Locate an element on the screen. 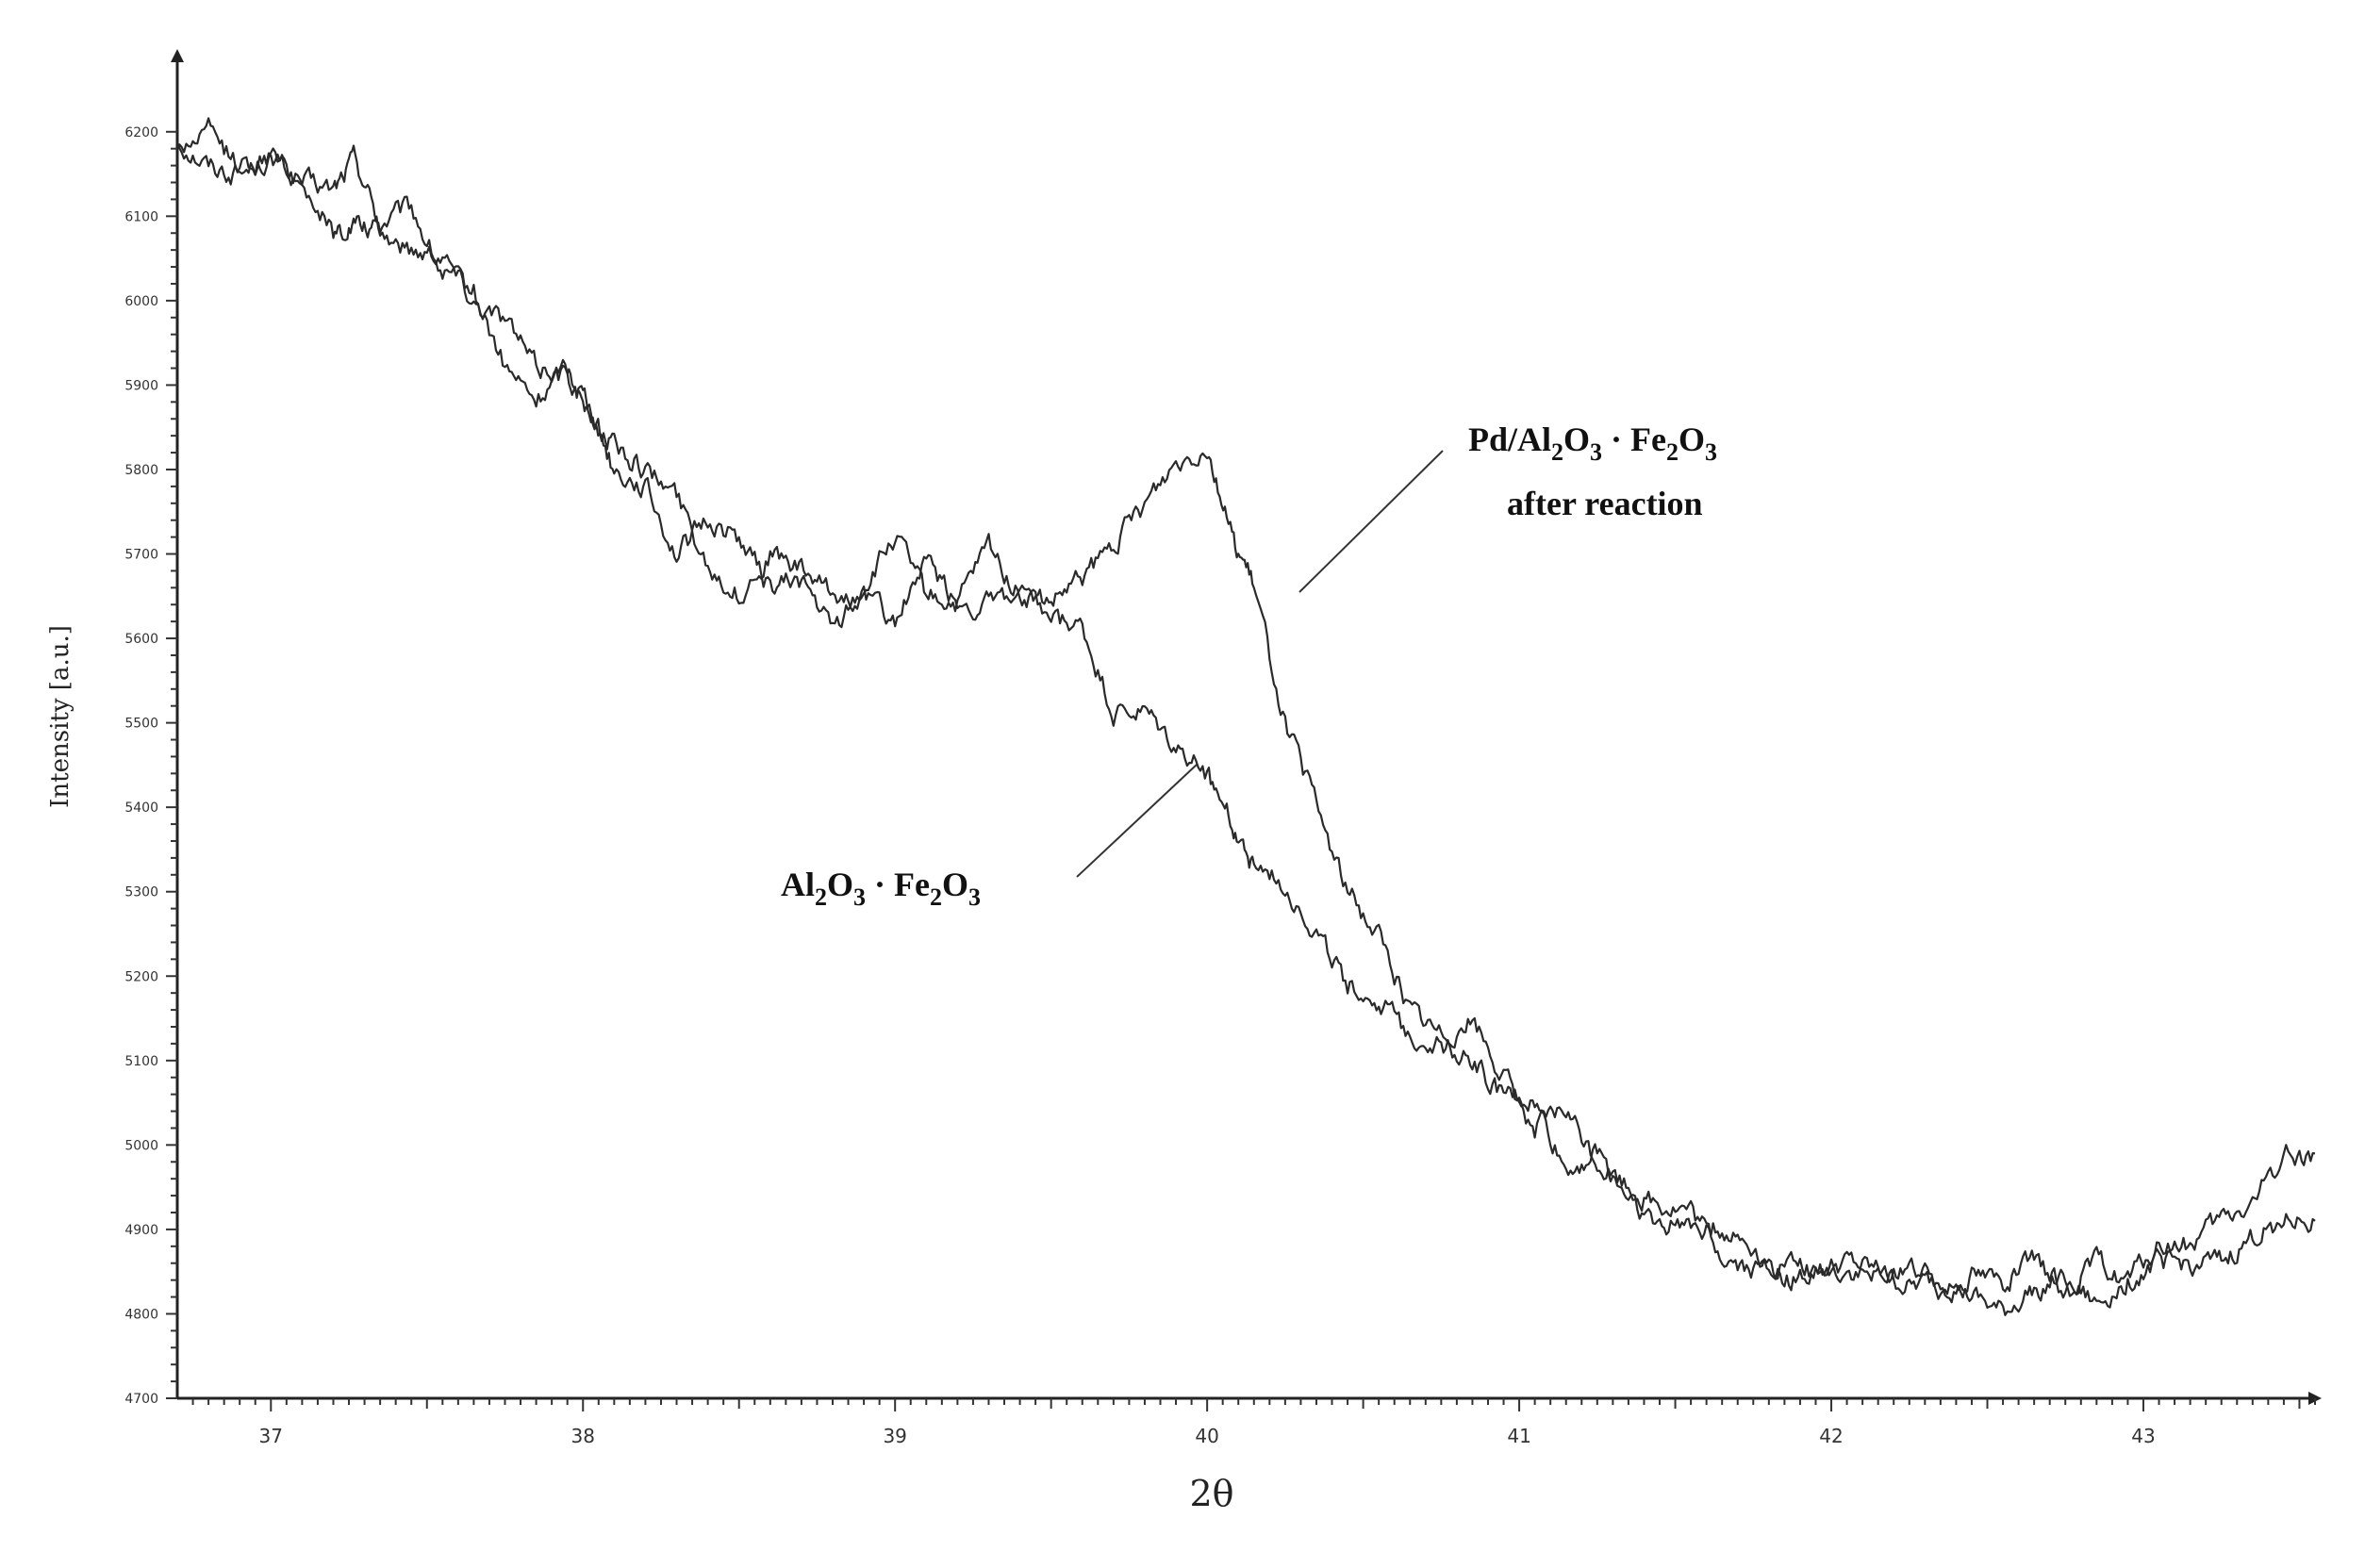 This screenshot has height=1568, width=2365. x-axis-title: 2θ is located at coordinates (1211, 1493).